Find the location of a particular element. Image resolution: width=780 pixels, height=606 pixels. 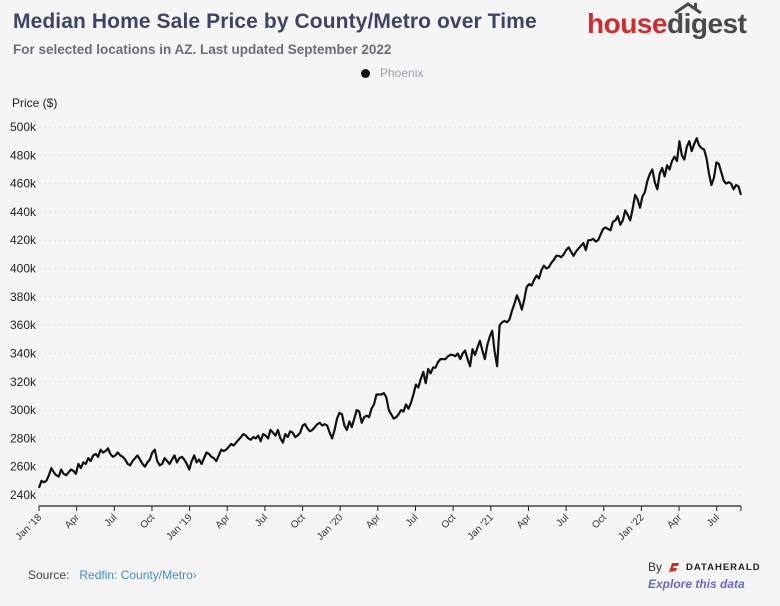

y-tick-label: 460k is located at coordinates (23, 184).